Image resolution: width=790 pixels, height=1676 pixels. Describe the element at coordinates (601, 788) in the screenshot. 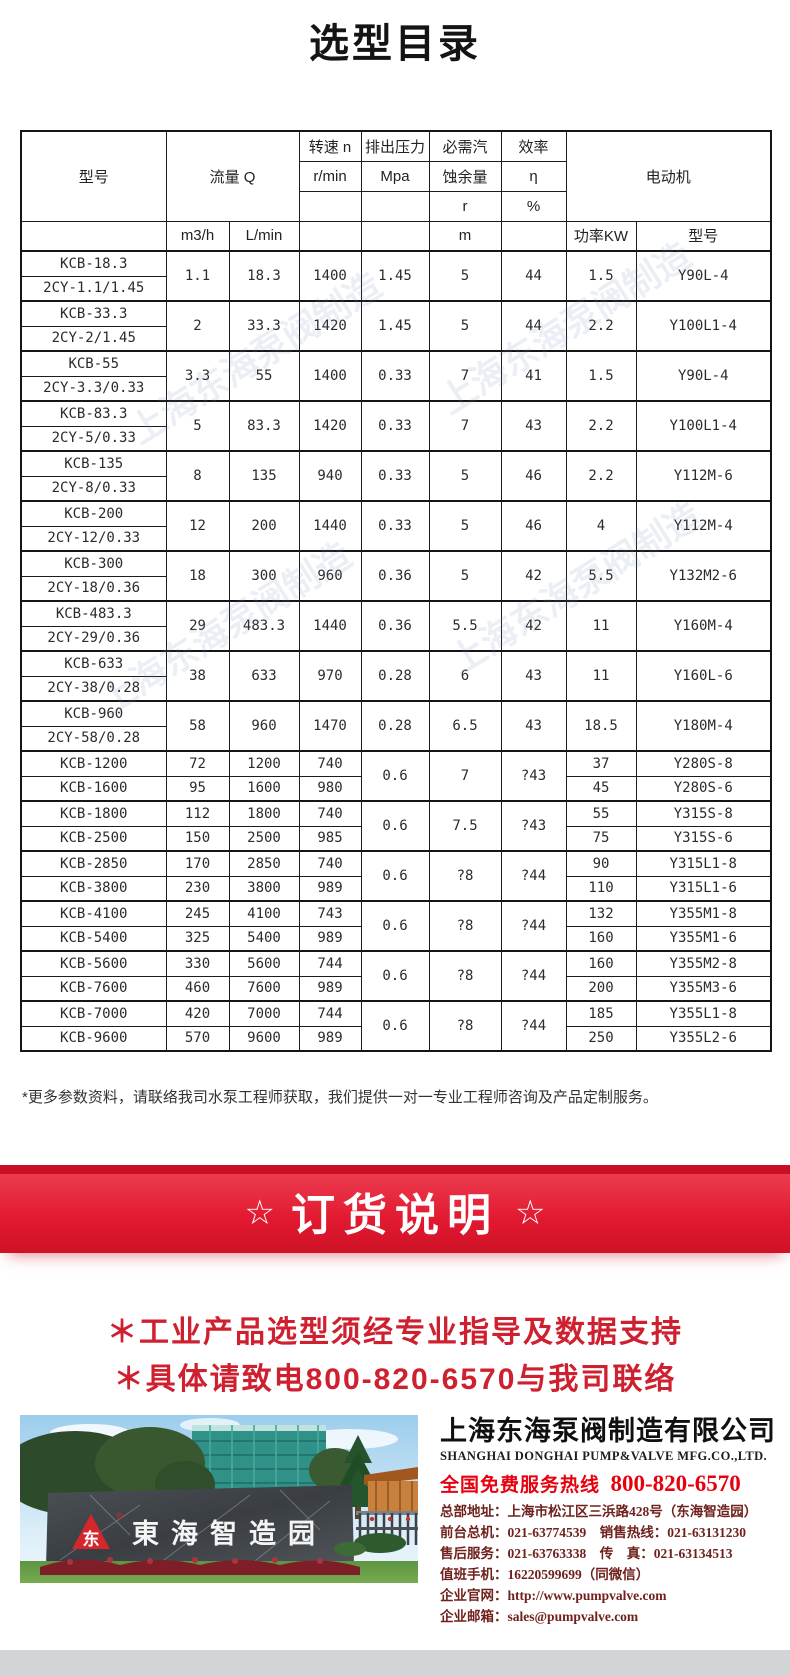

I see `value-cell: 45` at that location.